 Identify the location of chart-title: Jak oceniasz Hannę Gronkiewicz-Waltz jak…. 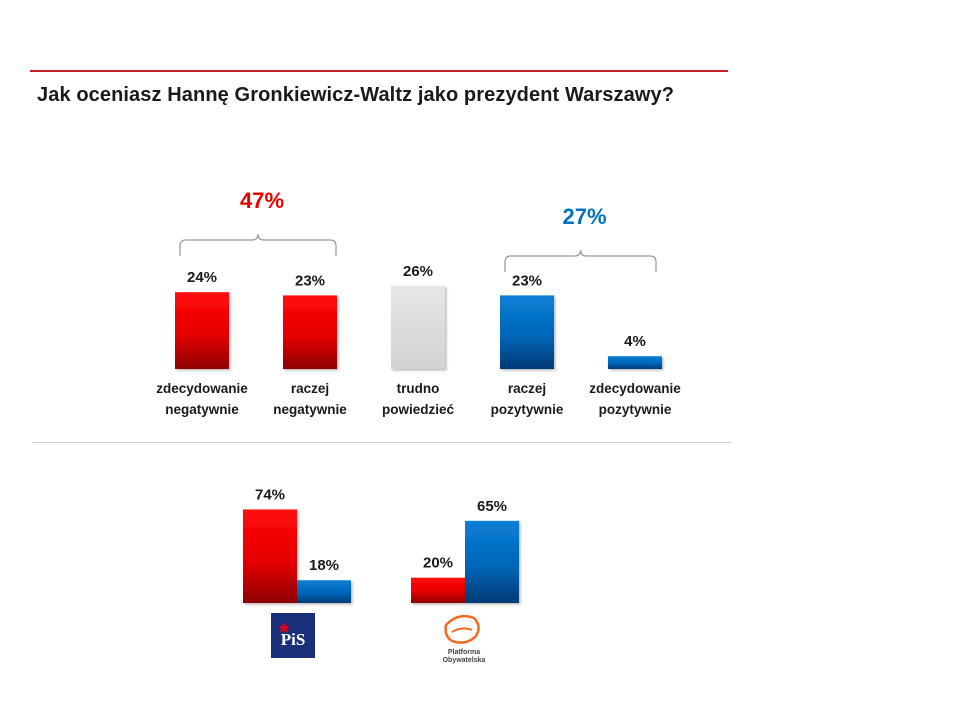
(356, 95).